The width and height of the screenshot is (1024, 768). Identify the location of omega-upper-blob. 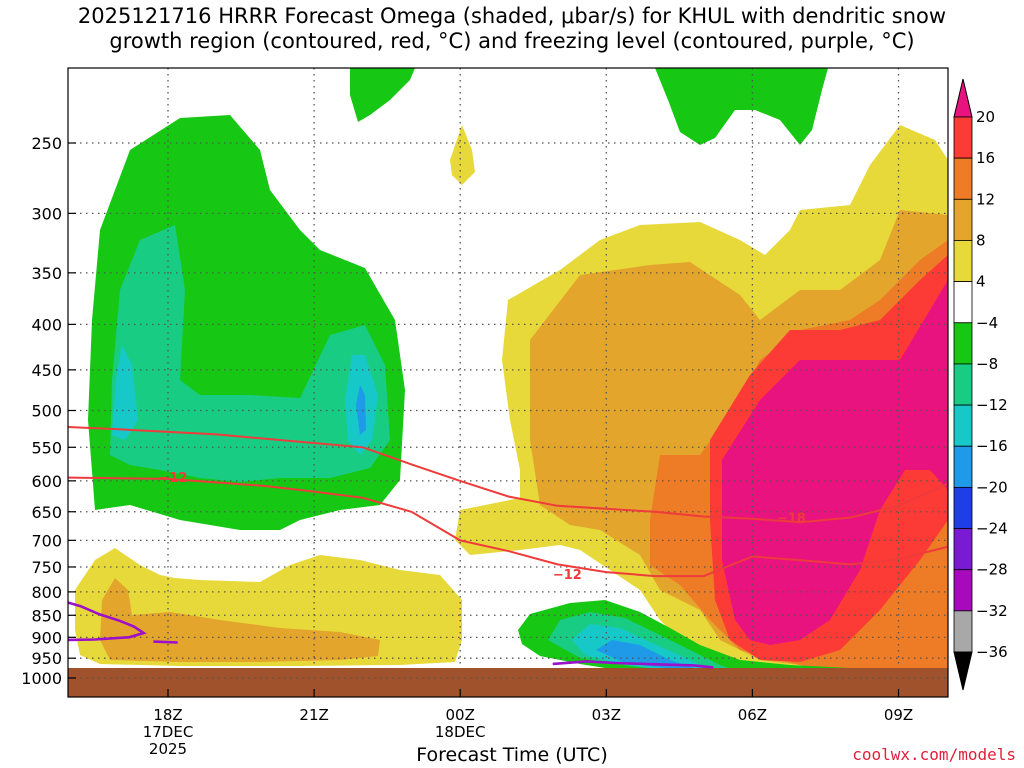
(462, 155).